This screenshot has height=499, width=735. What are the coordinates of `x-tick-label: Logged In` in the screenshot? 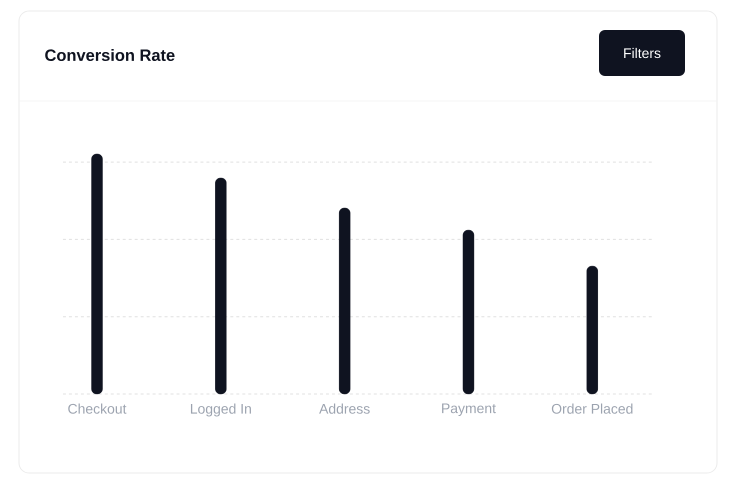 It's located at (220, 410).